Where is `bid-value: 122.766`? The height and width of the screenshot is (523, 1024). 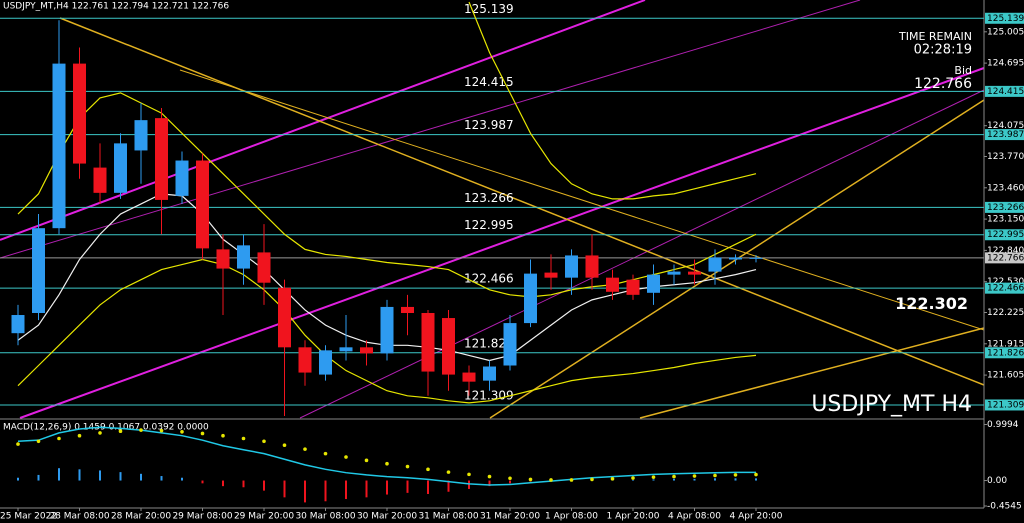
bid-value: 122.766 is located at coordinates (943, 84).